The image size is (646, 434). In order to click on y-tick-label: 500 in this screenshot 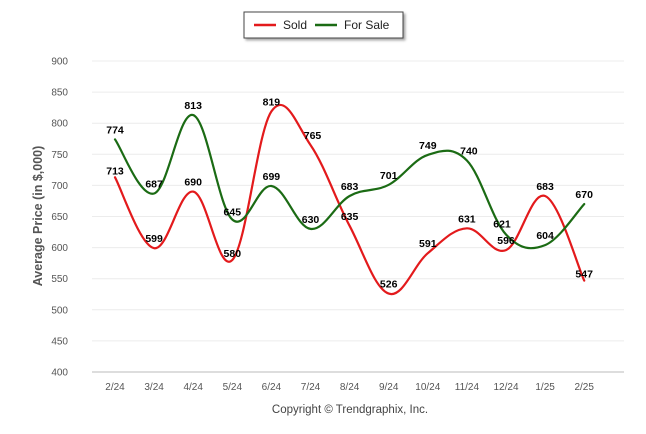, I will do `click(59, 310)`.